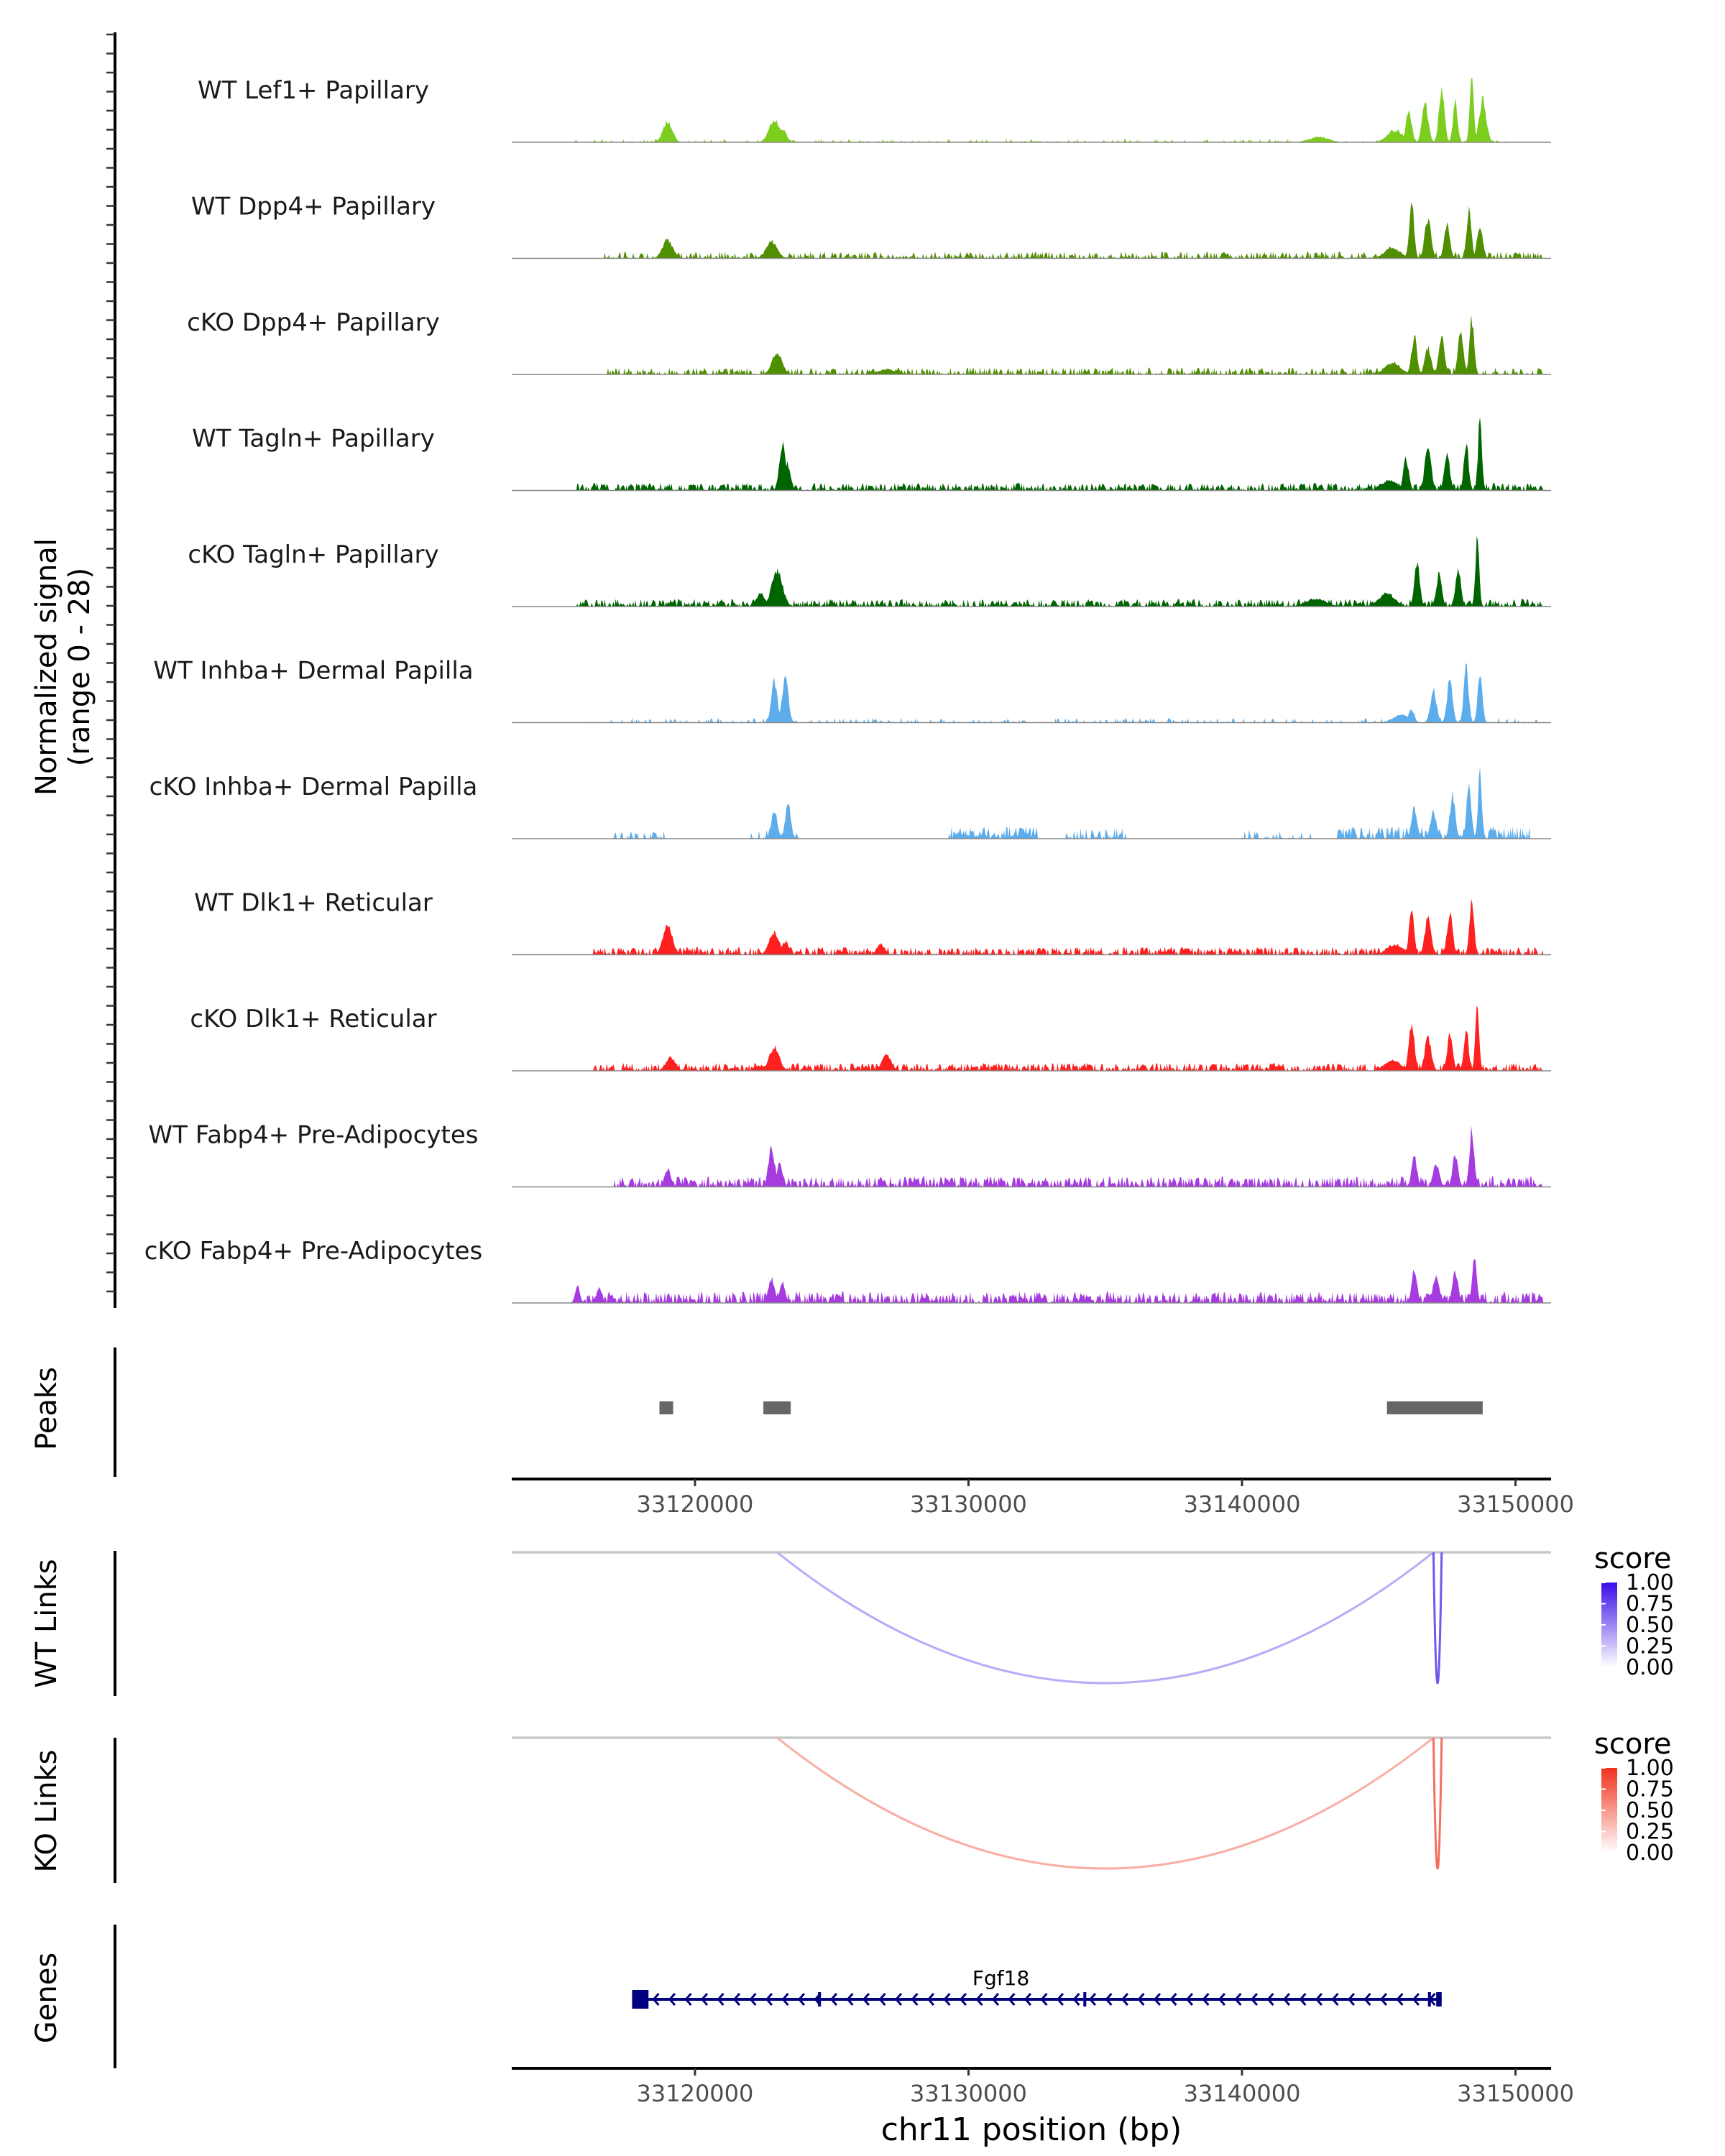  I want to click on gene-name-label: Fgf18, so click(1000, 1978).